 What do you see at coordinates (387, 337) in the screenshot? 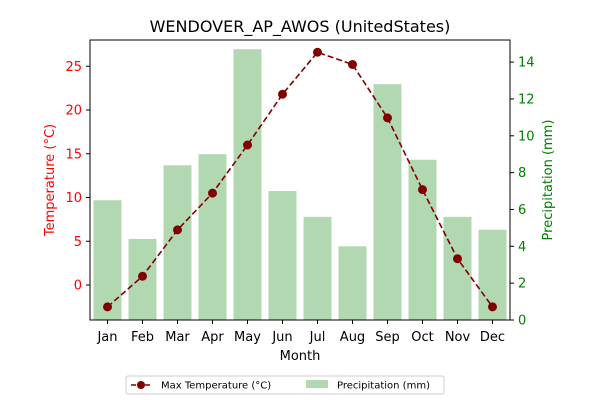
I see `x-tick-label: Sep` at bounding box center [387, 337].